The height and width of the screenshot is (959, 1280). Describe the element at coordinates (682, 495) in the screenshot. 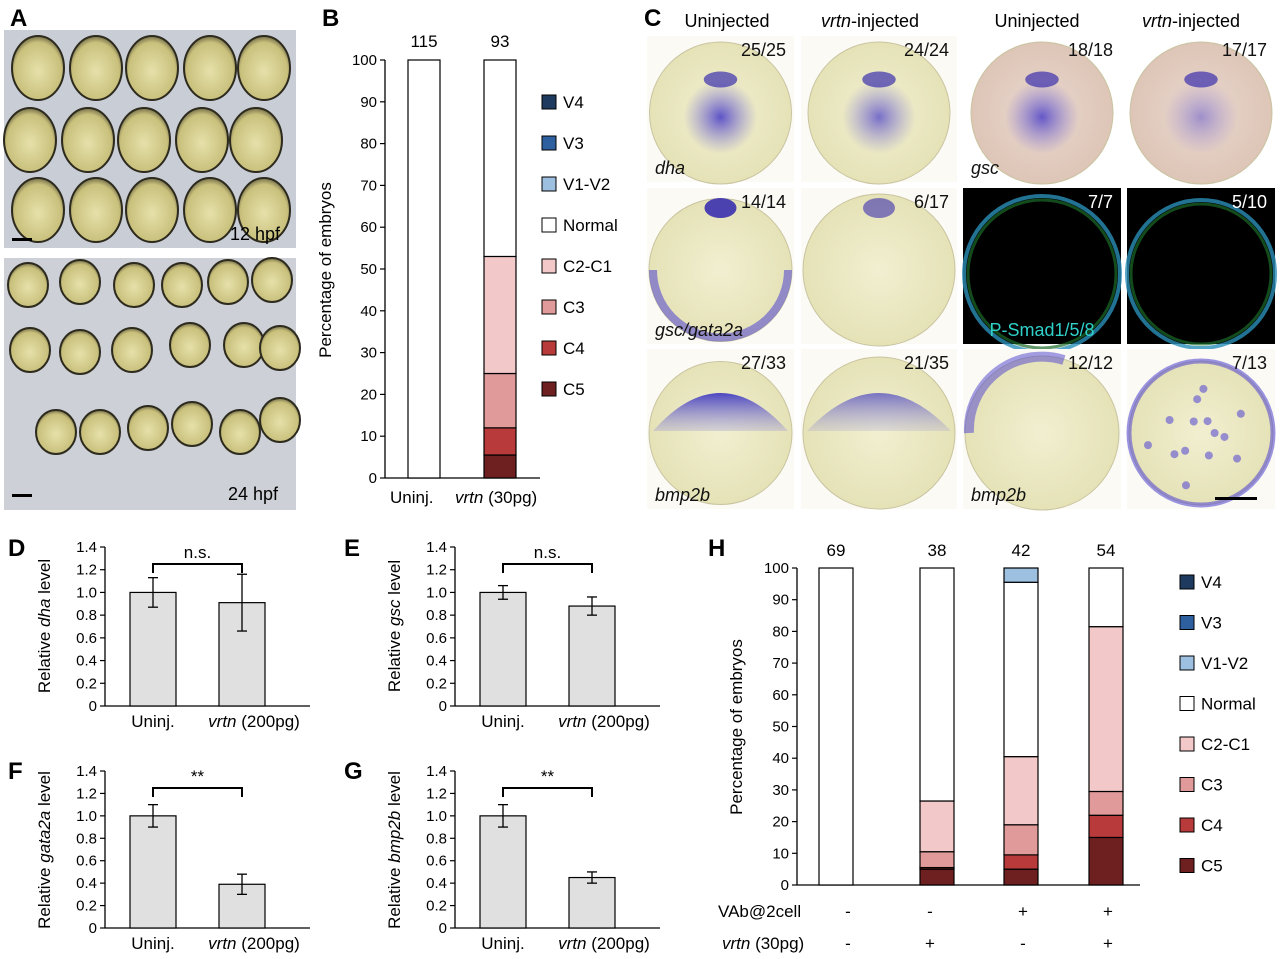

I see `gene-label: bmp2b` at that location.